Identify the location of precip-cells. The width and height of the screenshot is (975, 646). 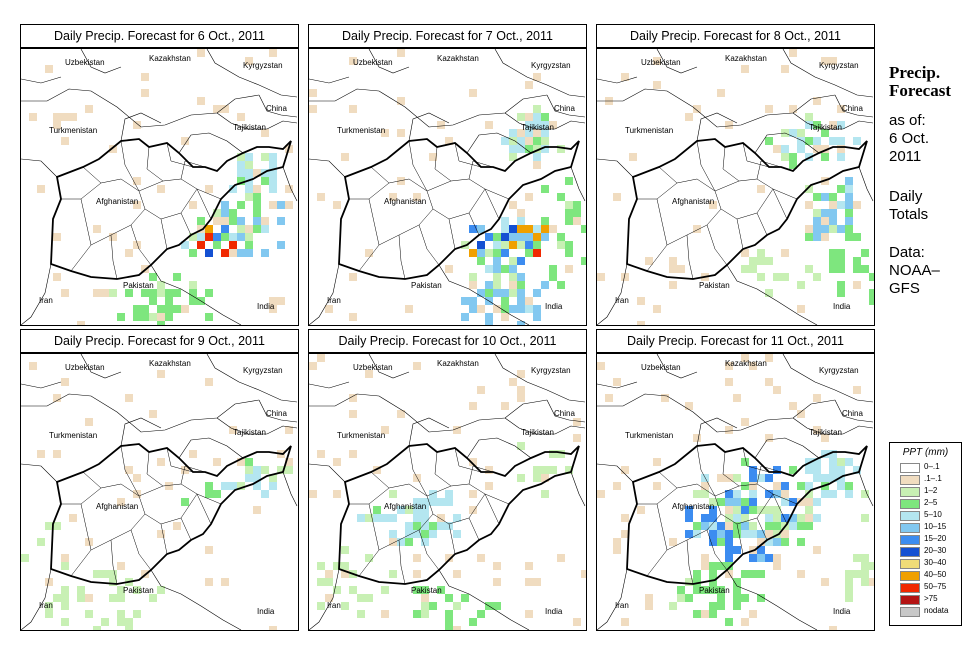
(735, 492).